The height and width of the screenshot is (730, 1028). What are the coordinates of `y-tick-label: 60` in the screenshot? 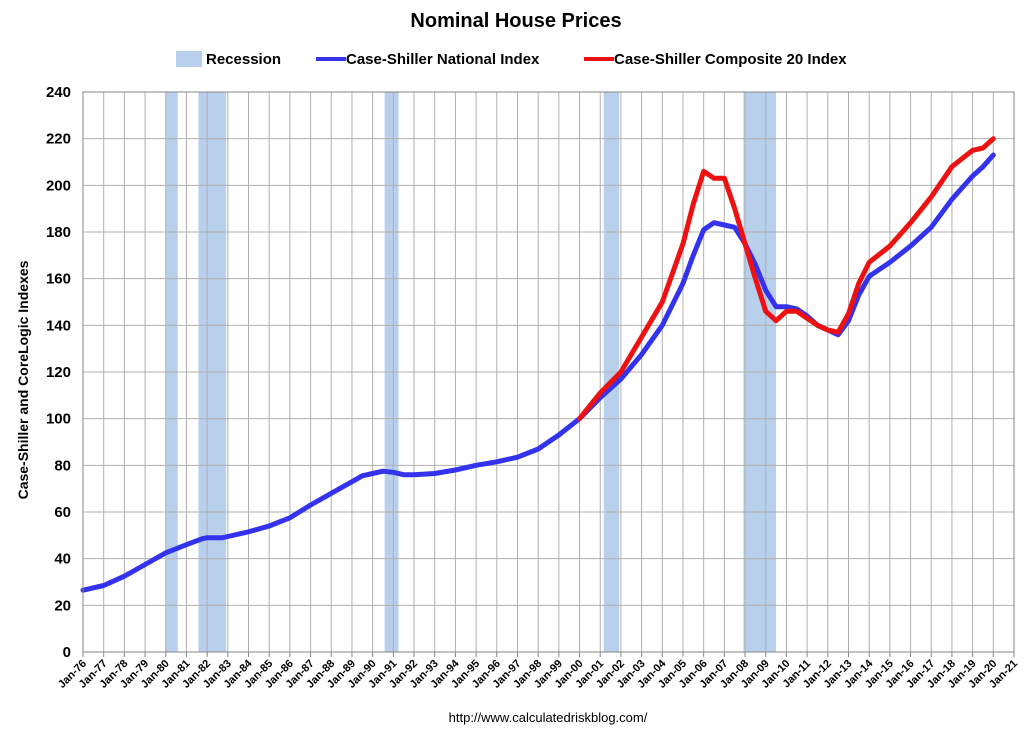 It's located at (62, 512).